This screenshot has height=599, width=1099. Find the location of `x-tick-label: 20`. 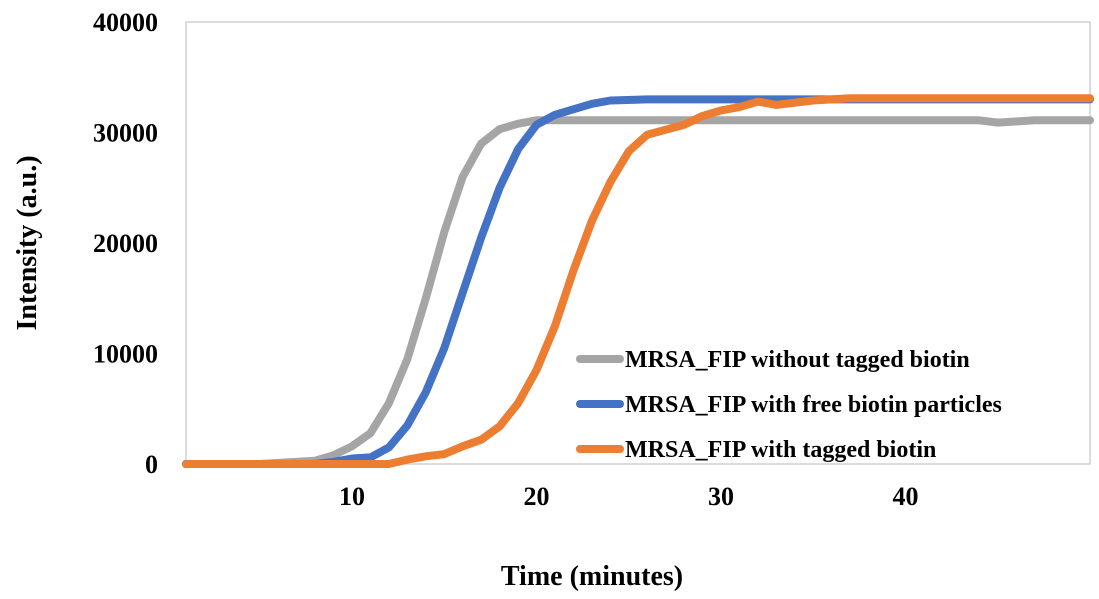

x-tick-label: 20 is located at coordinates (537, 496).